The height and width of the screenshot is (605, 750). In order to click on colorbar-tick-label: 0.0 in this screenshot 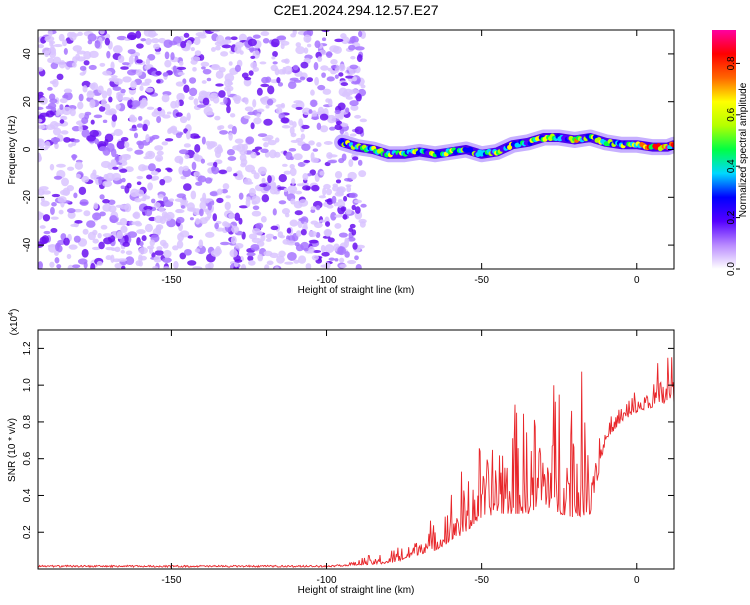, I will do `click(731, 269)`.